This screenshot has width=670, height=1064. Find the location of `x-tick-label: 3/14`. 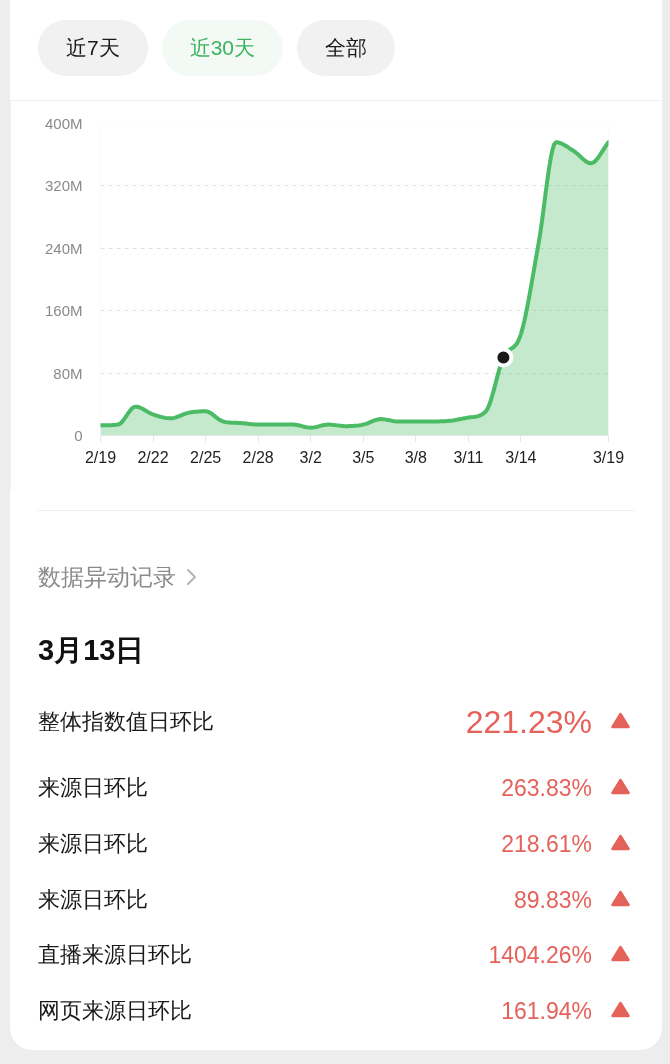

x-tick-label: 3/14 is located at coordinates (521, 457).